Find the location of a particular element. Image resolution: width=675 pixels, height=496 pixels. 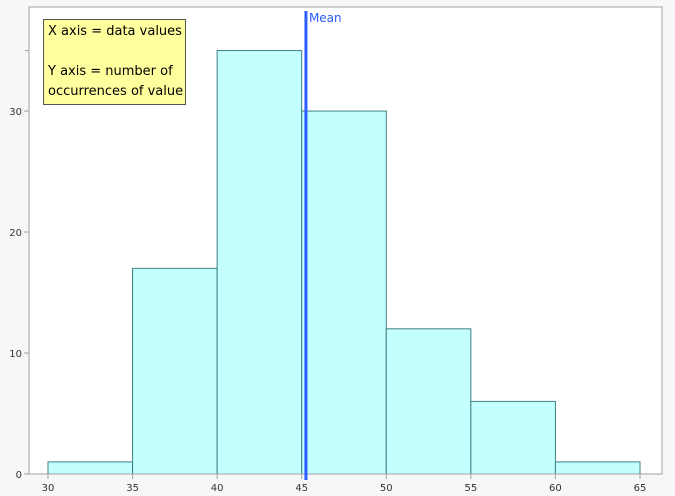

annotation-line: X axis = data values is located at coordinates (115, 31).